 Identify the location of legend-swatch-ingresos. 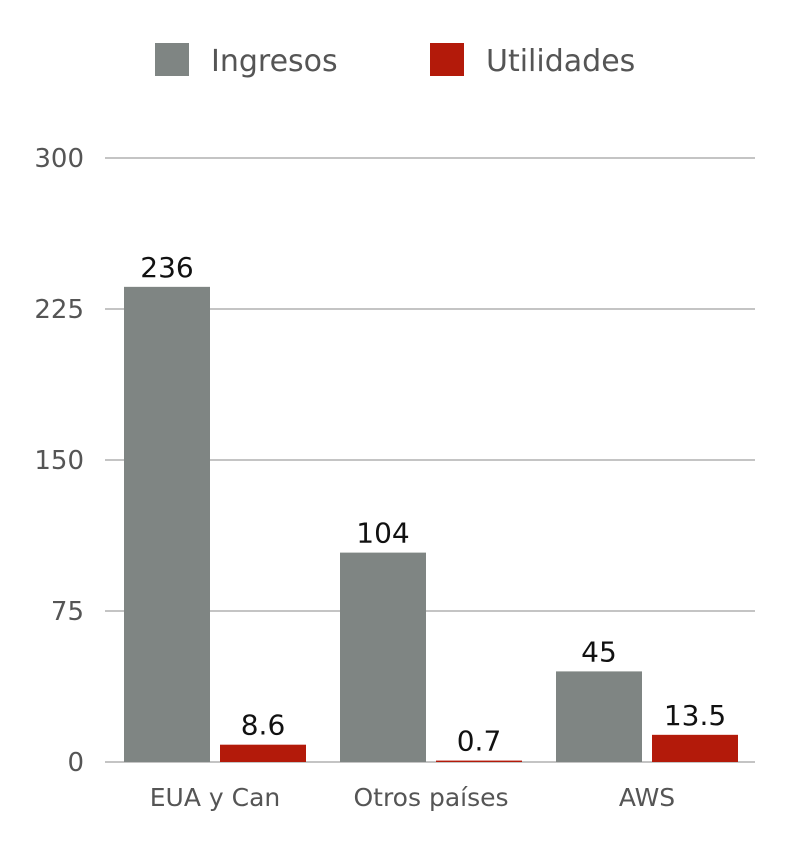
(172, 59).